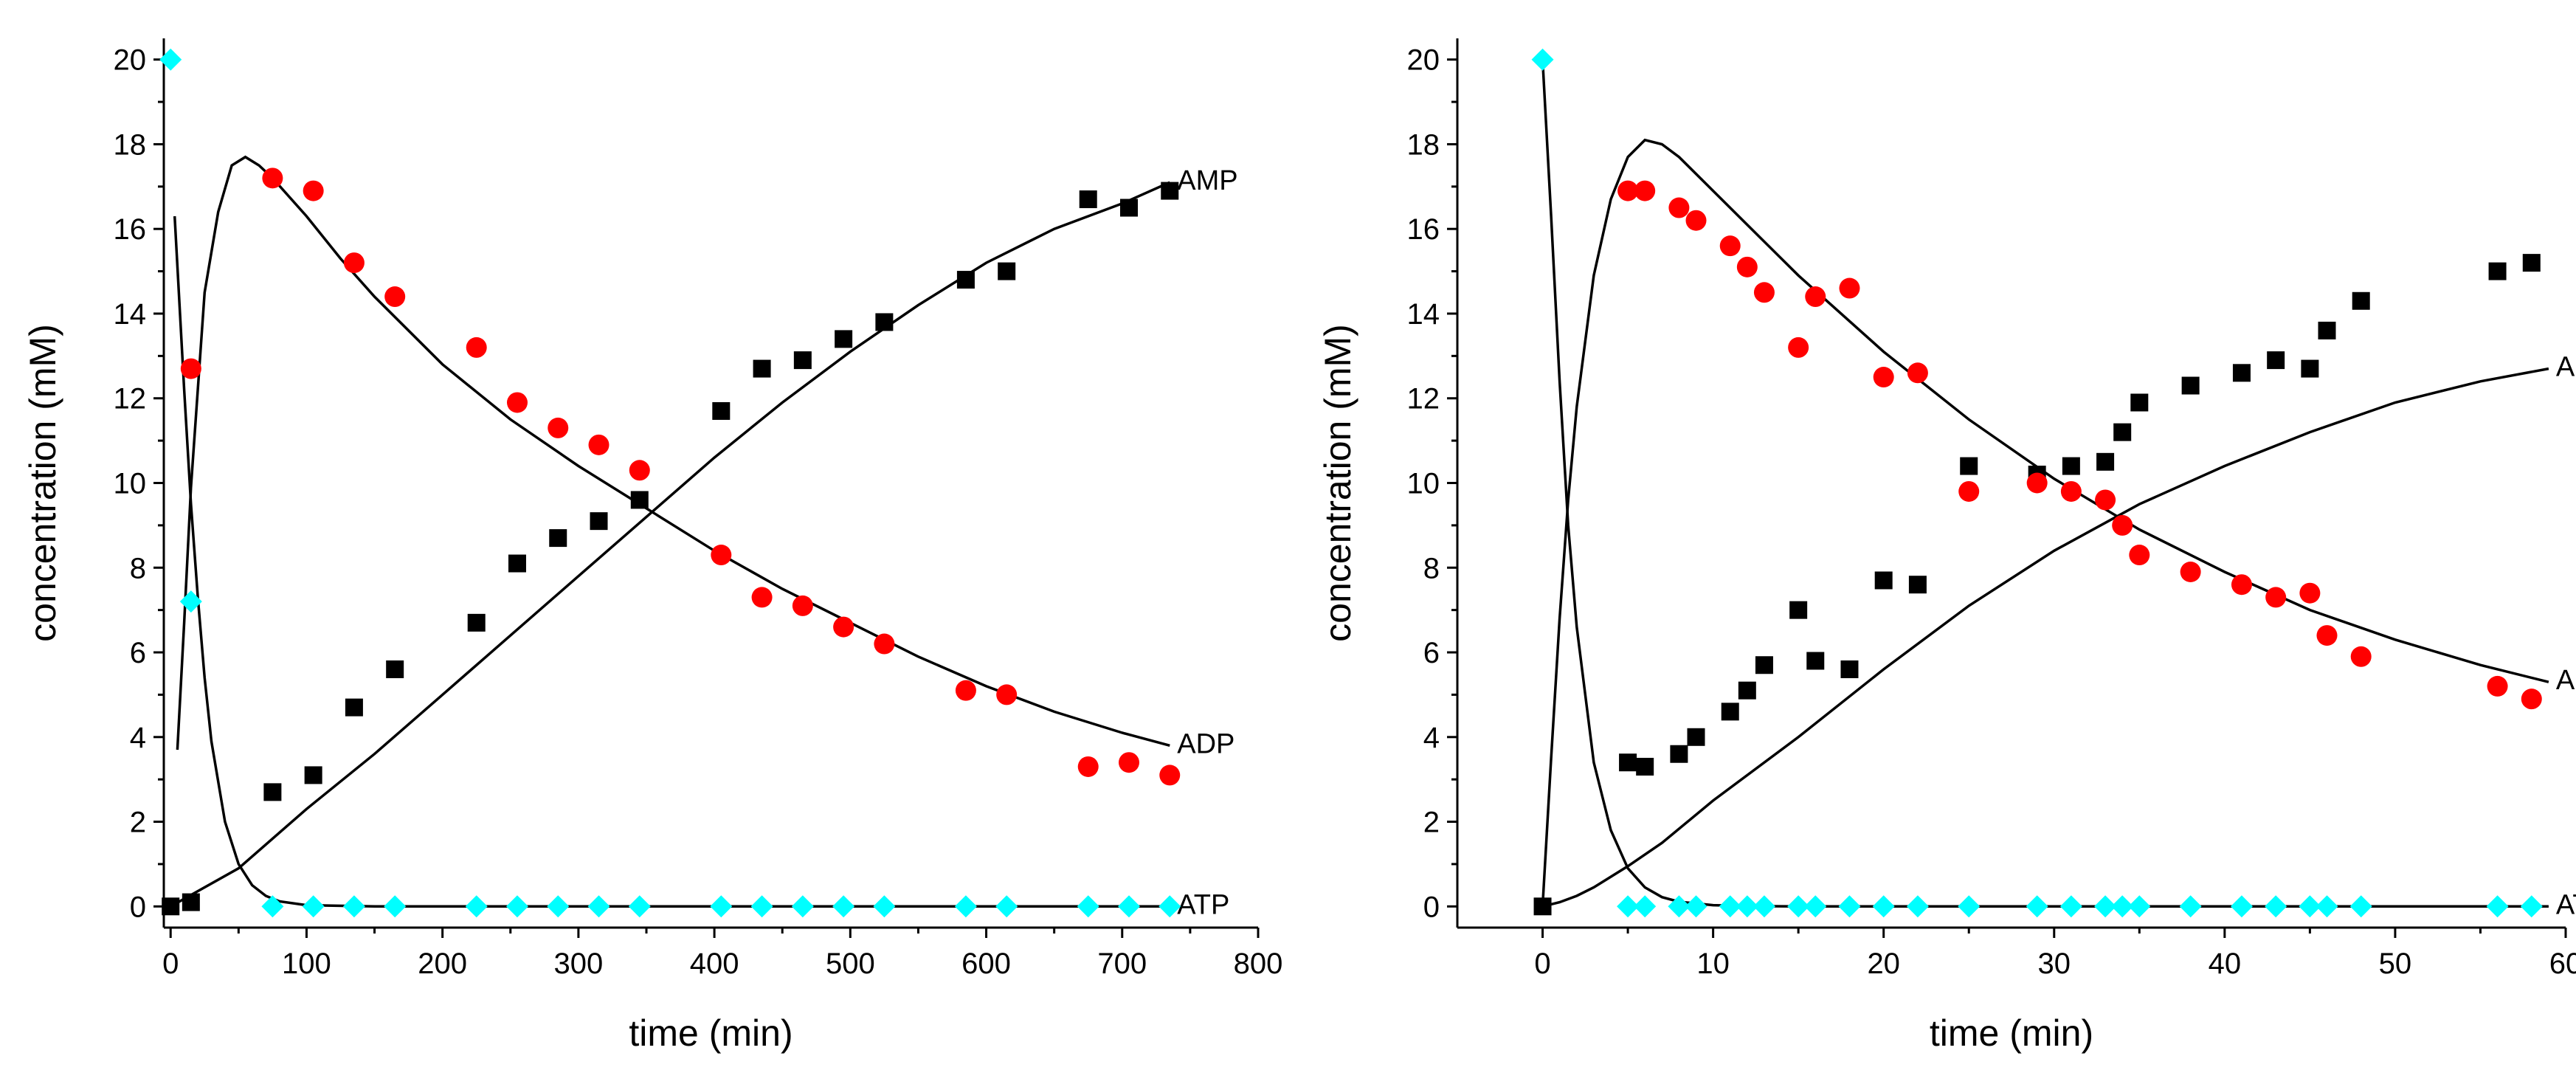 This screenshot has height=1087, width=2576. What do you see at coordinates (1713, 964) in the screenshot?
I see `x-tick-label: 10` at bounding box center [1713, 964].